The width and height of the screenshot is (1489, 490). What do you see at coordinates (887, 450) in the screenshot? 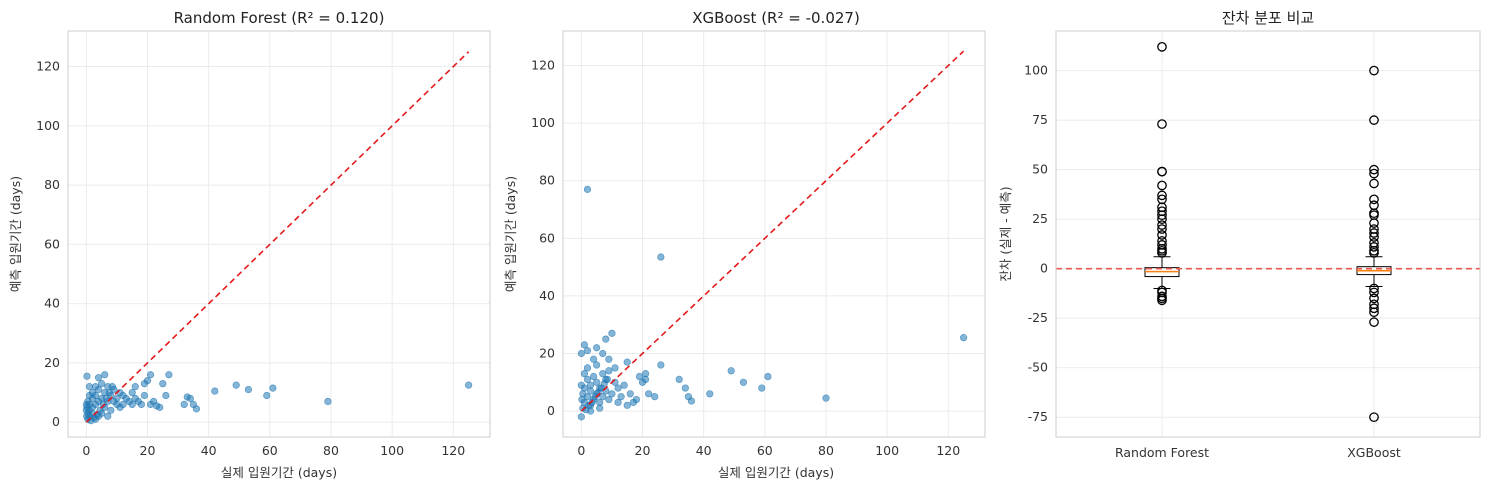
I see `x-tick-label: 100` at bounding box center [887, 450].